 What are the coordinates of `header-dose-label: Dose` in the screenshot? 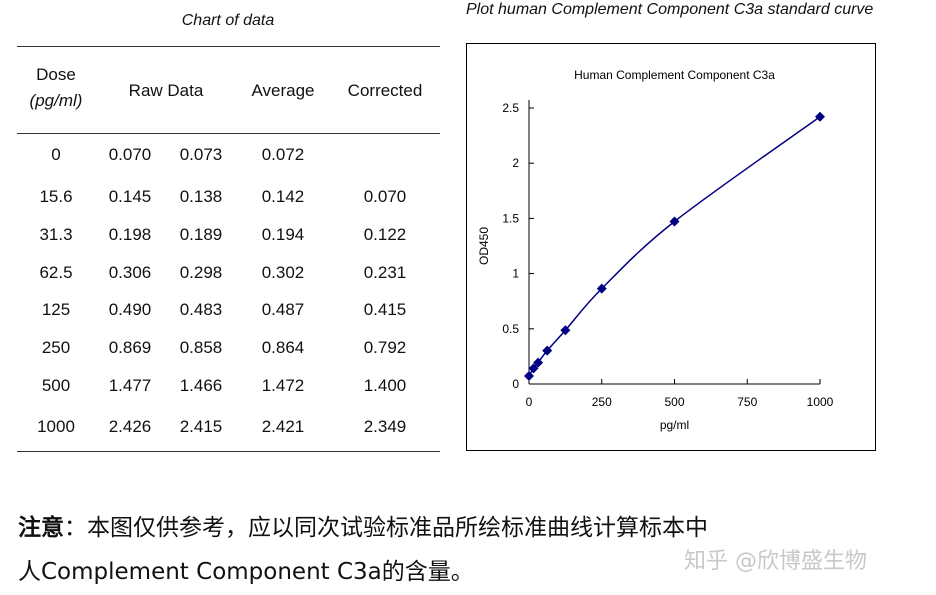 It's located at (56, 74).